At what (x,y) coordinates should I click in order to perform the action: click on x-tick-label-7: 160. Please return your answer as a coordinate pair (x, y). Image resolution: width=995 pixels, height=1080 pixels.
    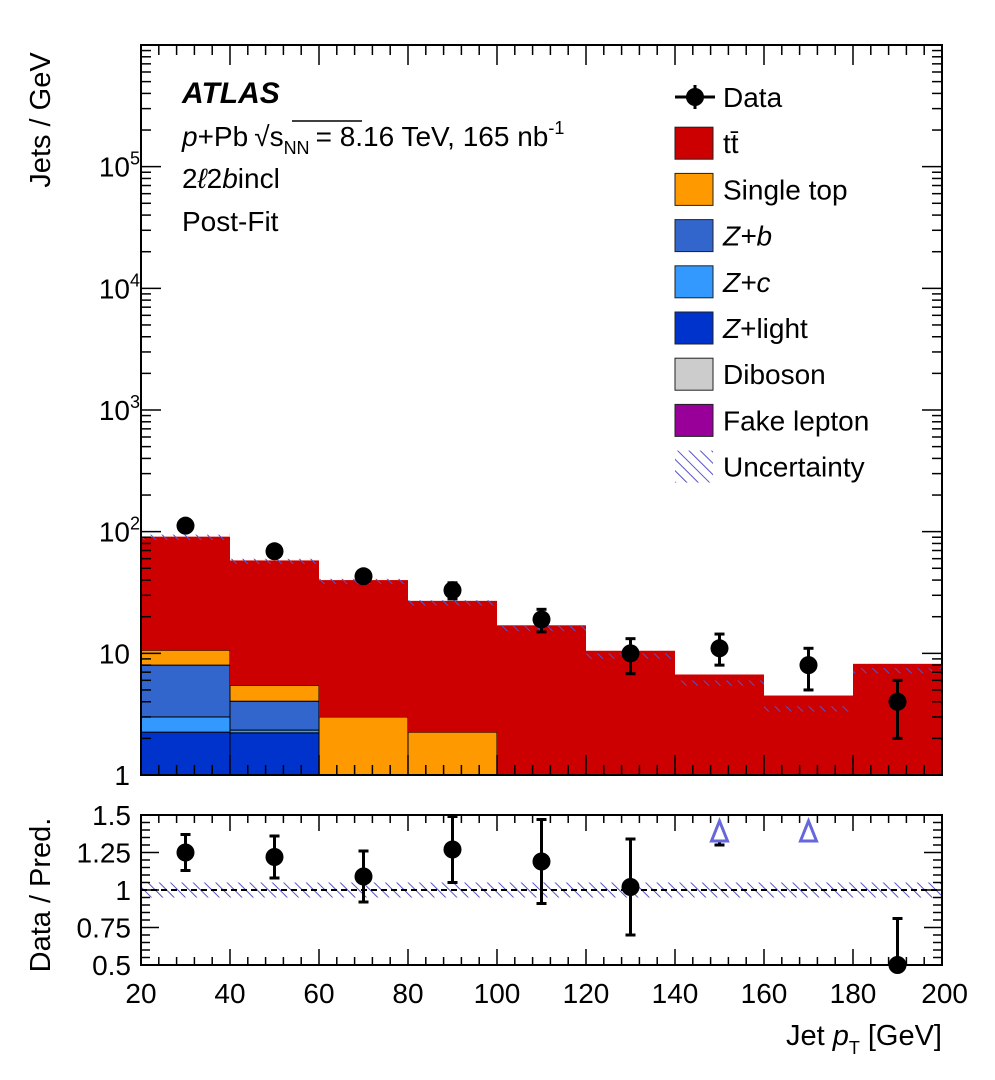
    Looking at the image, I should click on (764, 993).